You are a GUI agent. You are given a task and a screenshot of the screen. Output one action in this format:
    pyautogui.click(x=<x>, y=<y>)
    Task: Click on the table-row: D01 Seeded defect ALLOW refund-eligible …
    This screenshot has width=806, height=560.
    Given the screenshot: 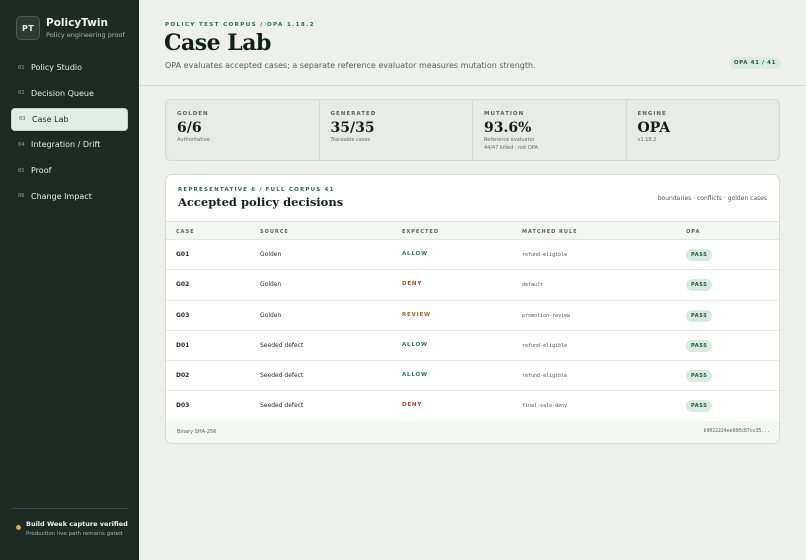 What is the action you would take?
    pyautogui.click(x=472, y=346)
    